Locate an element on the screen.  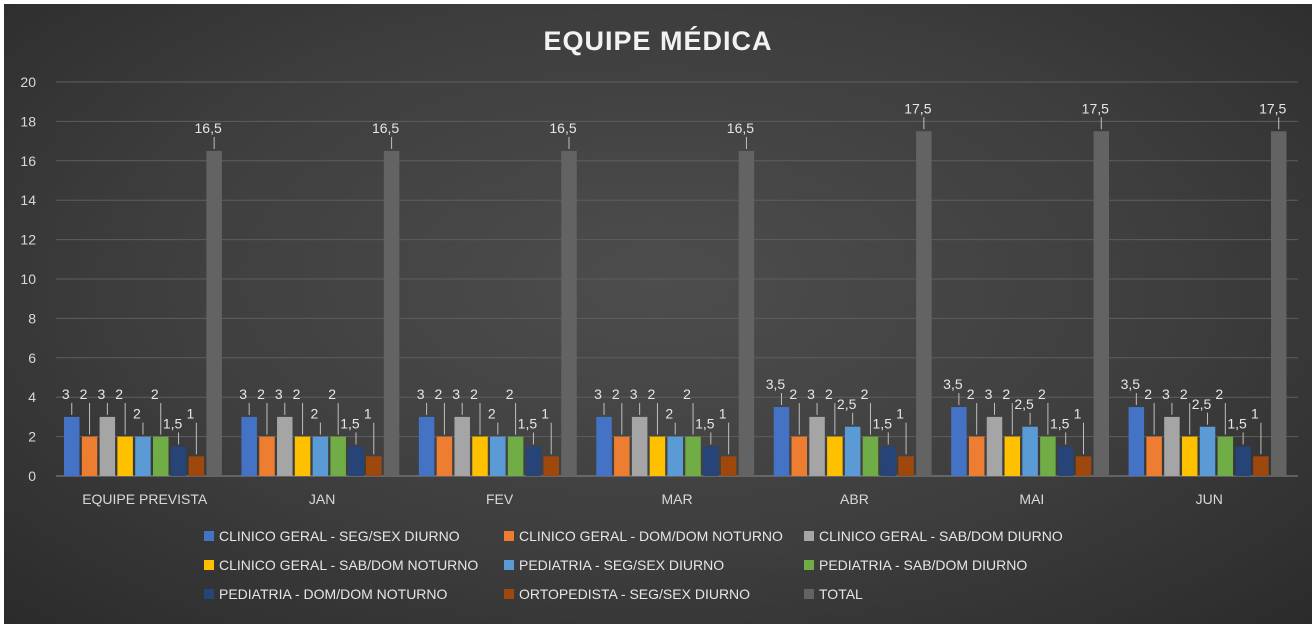
x-tick-label: ABR is located at coordinates (854, 499).